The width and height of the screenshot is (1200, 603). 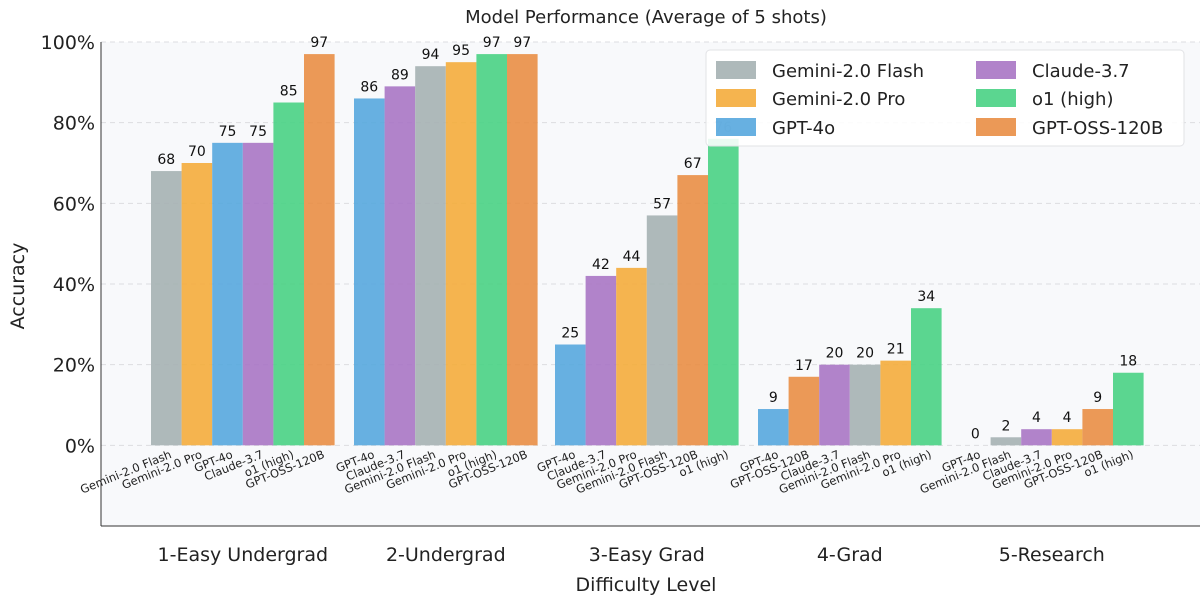 I want to click on category-label: 1-Easy Undergrad, so click(x=243, y=555).